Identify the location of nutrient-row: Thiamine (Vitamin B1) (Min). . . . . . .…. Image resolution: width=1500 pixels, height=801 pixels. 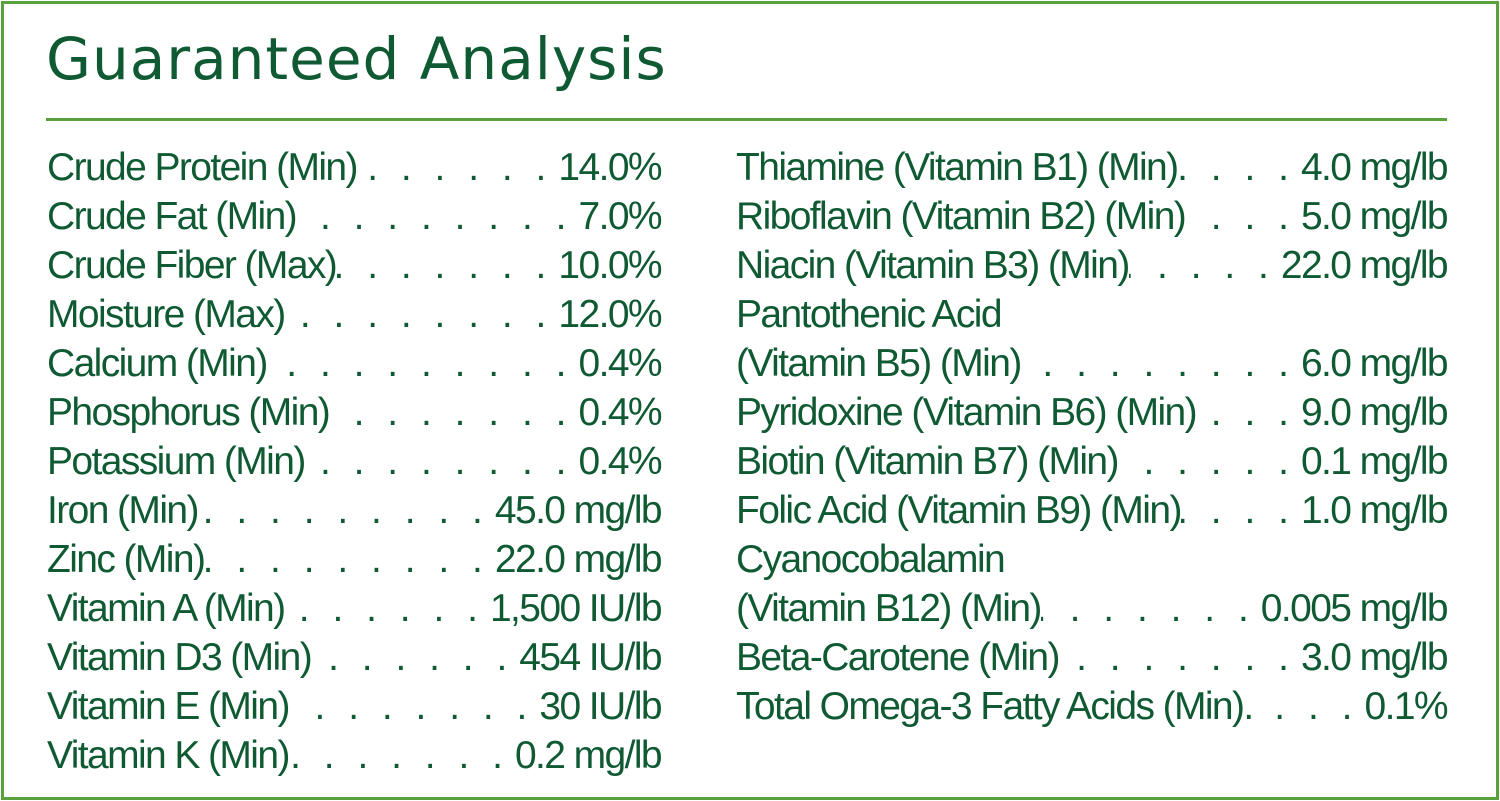
(1092, 167).